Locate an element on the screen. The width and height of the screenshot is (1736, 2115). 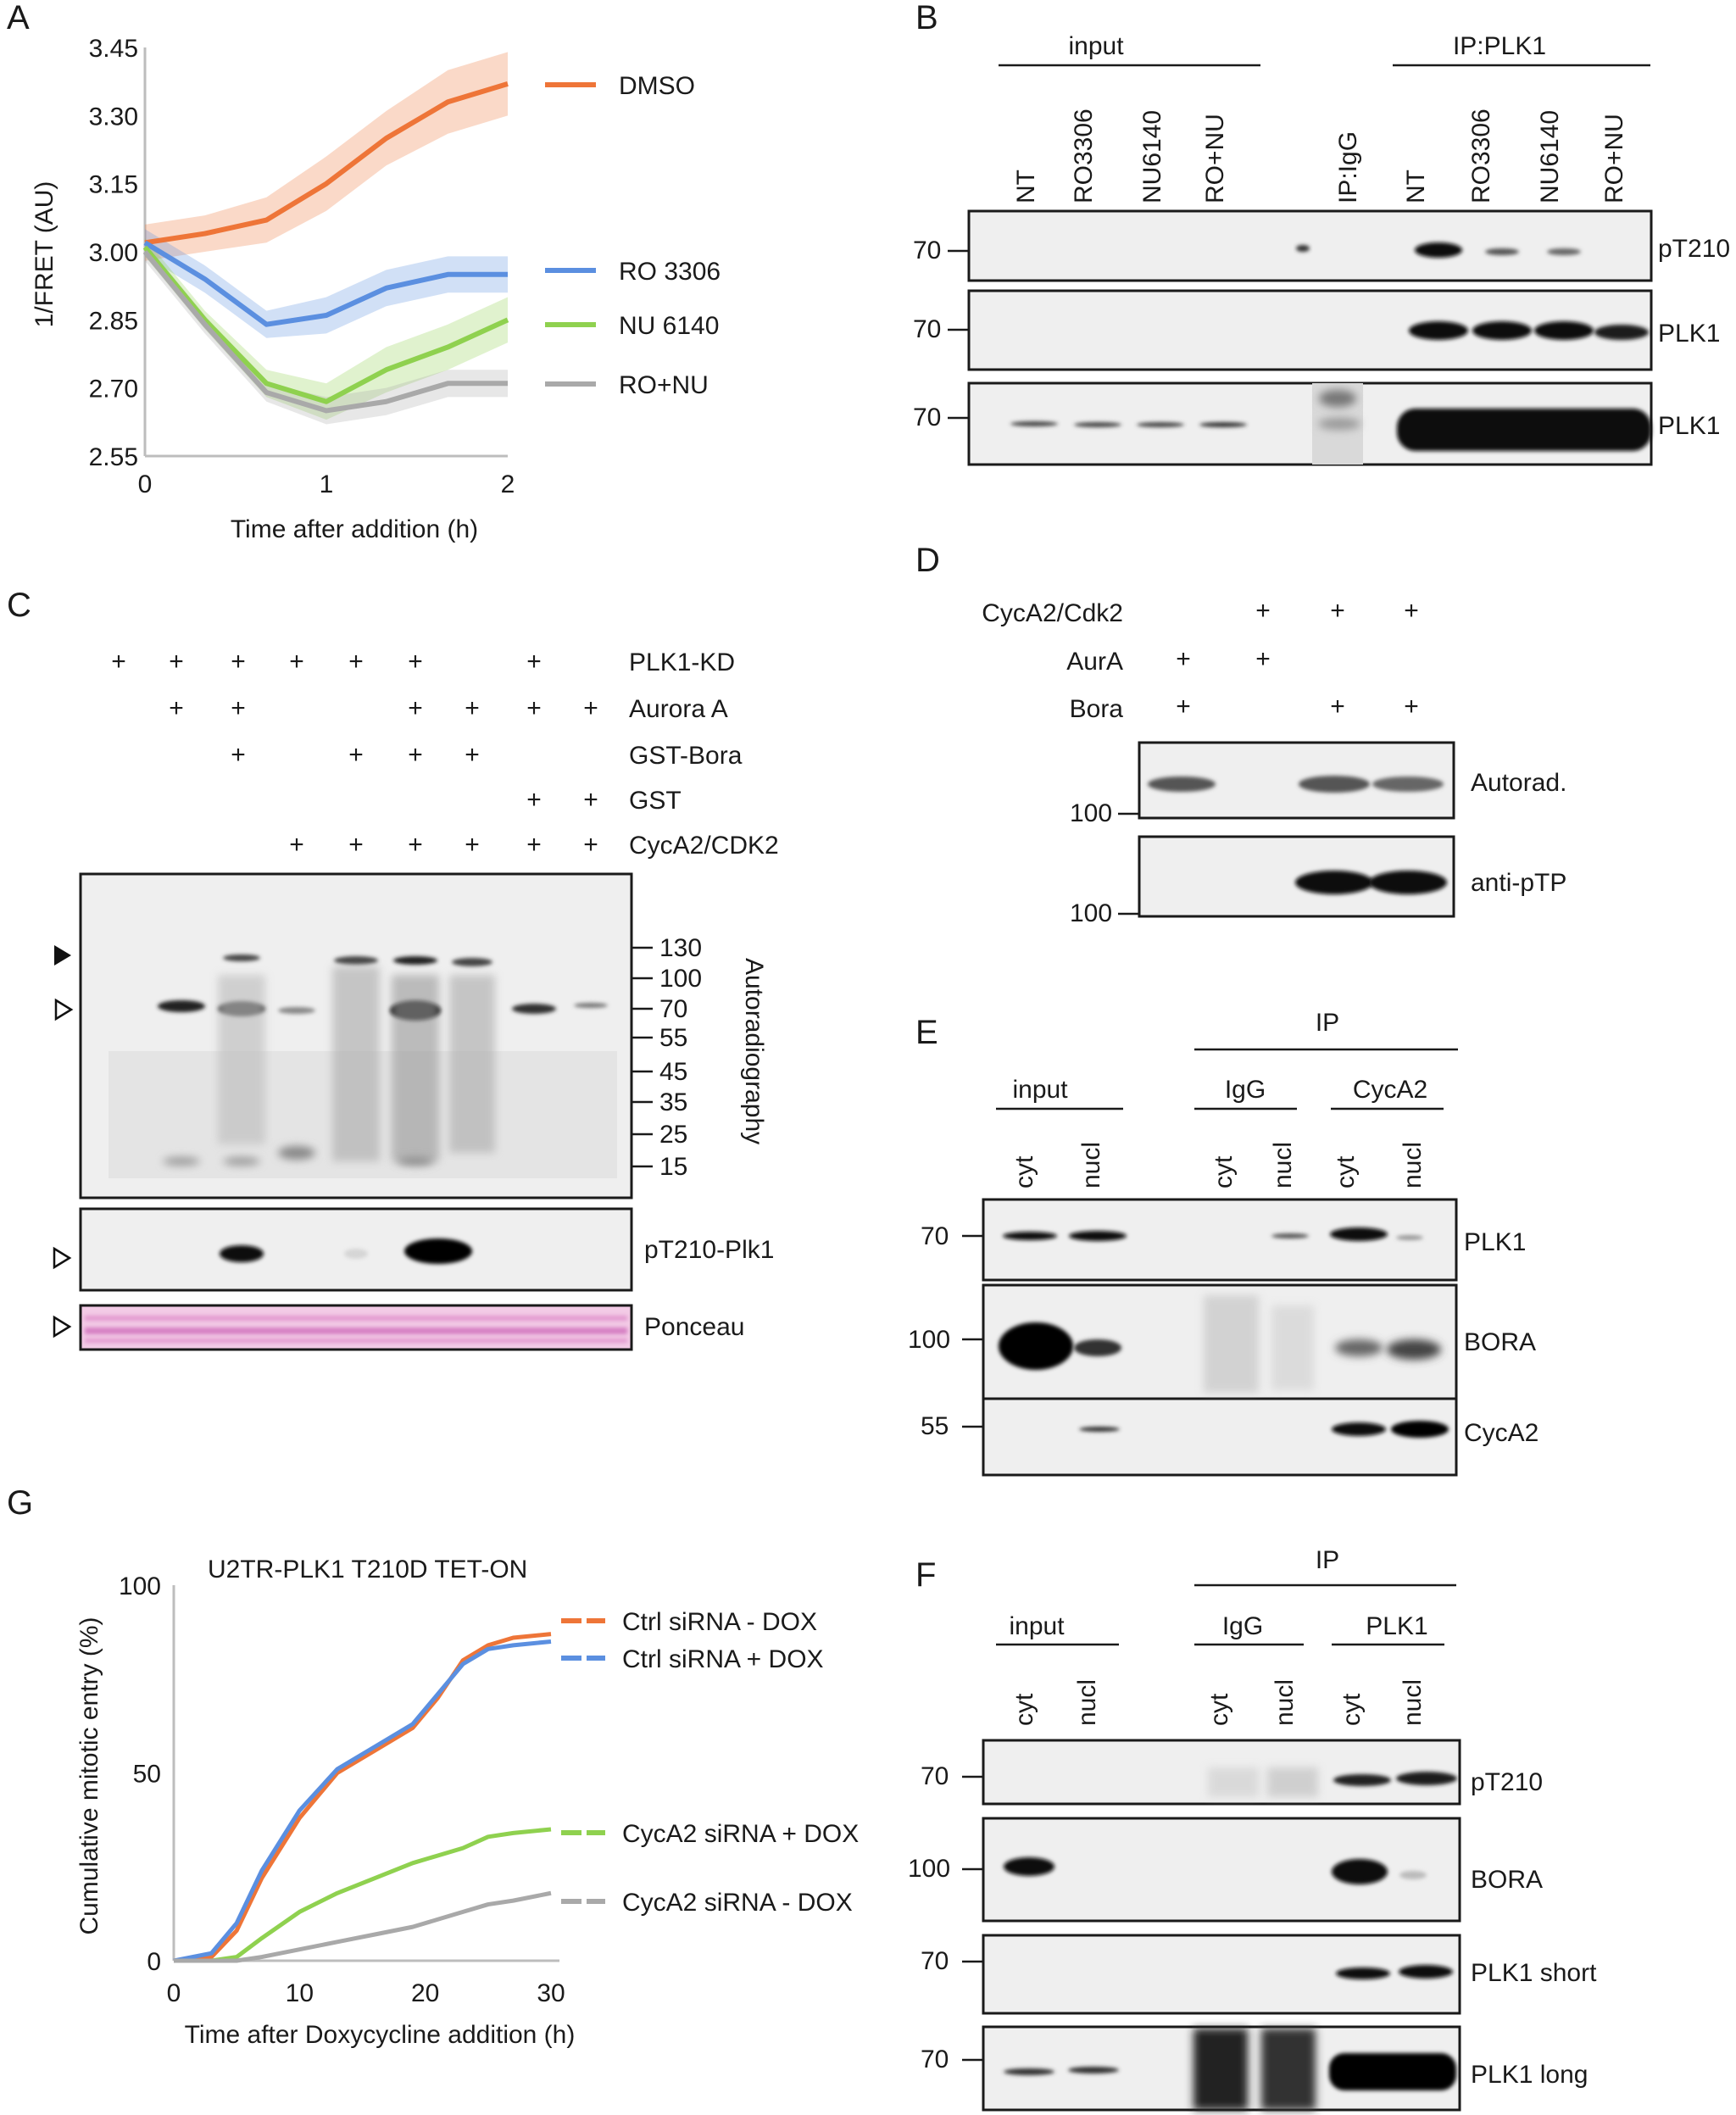
y-tick-label: 2.85 is located at coordinates (113, 321).